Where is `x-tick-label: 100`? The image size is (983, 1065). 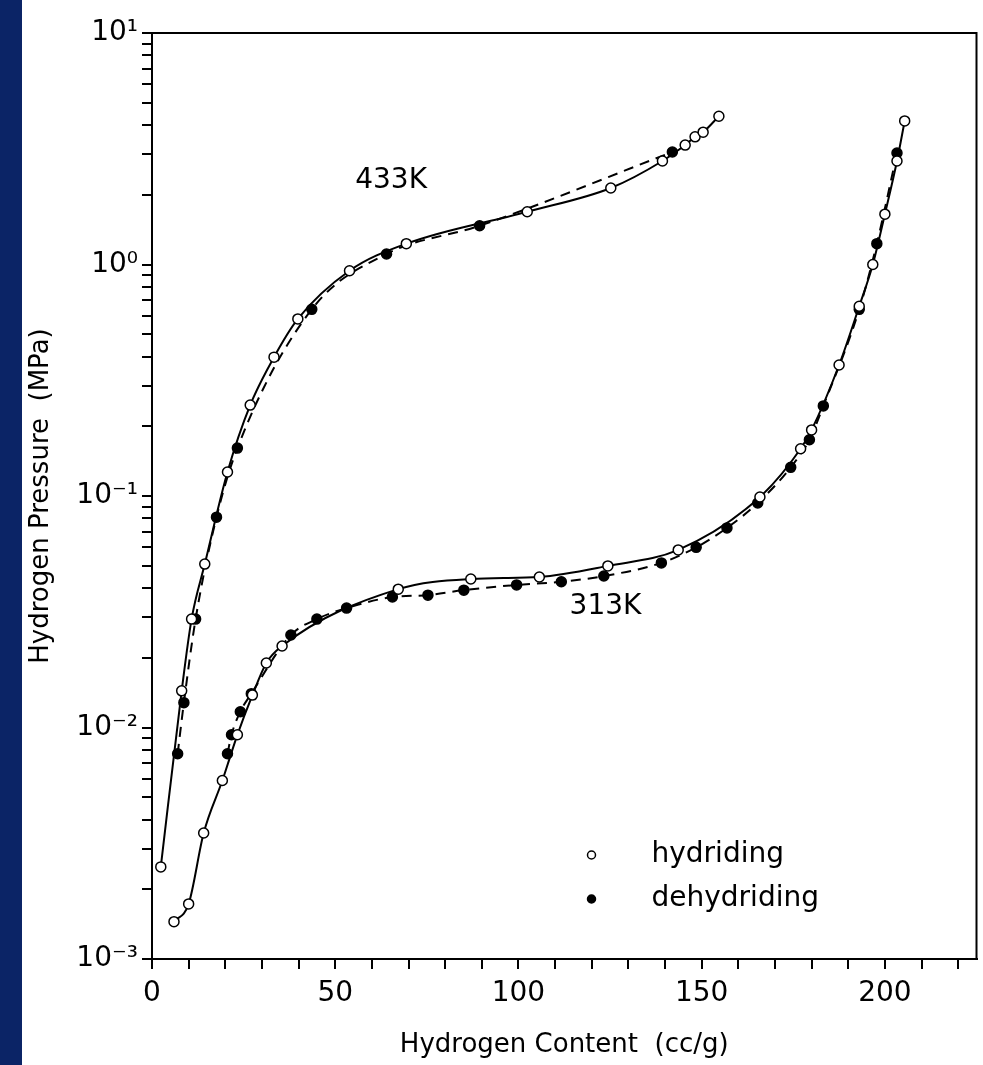 x-tick-label: 100 is located at coordinates (518, 992).